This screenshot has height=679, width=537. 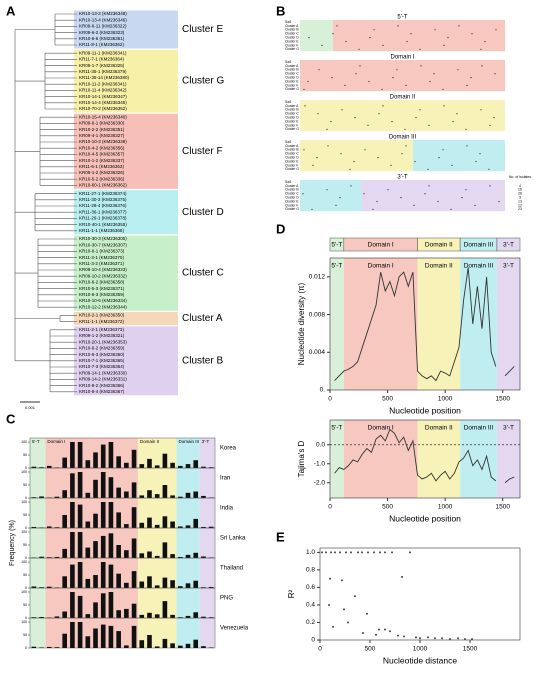 I want to click on x-tick-label: 1500, so click(x=502, y=399).